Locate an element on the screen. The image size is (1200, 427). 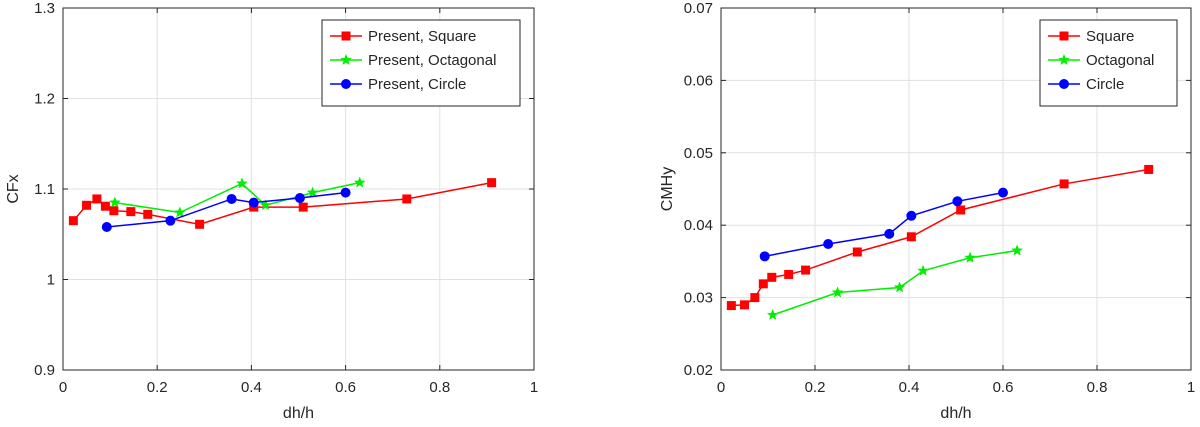
legend-label: Present, Octagonal is located at coordinates (432, 60).